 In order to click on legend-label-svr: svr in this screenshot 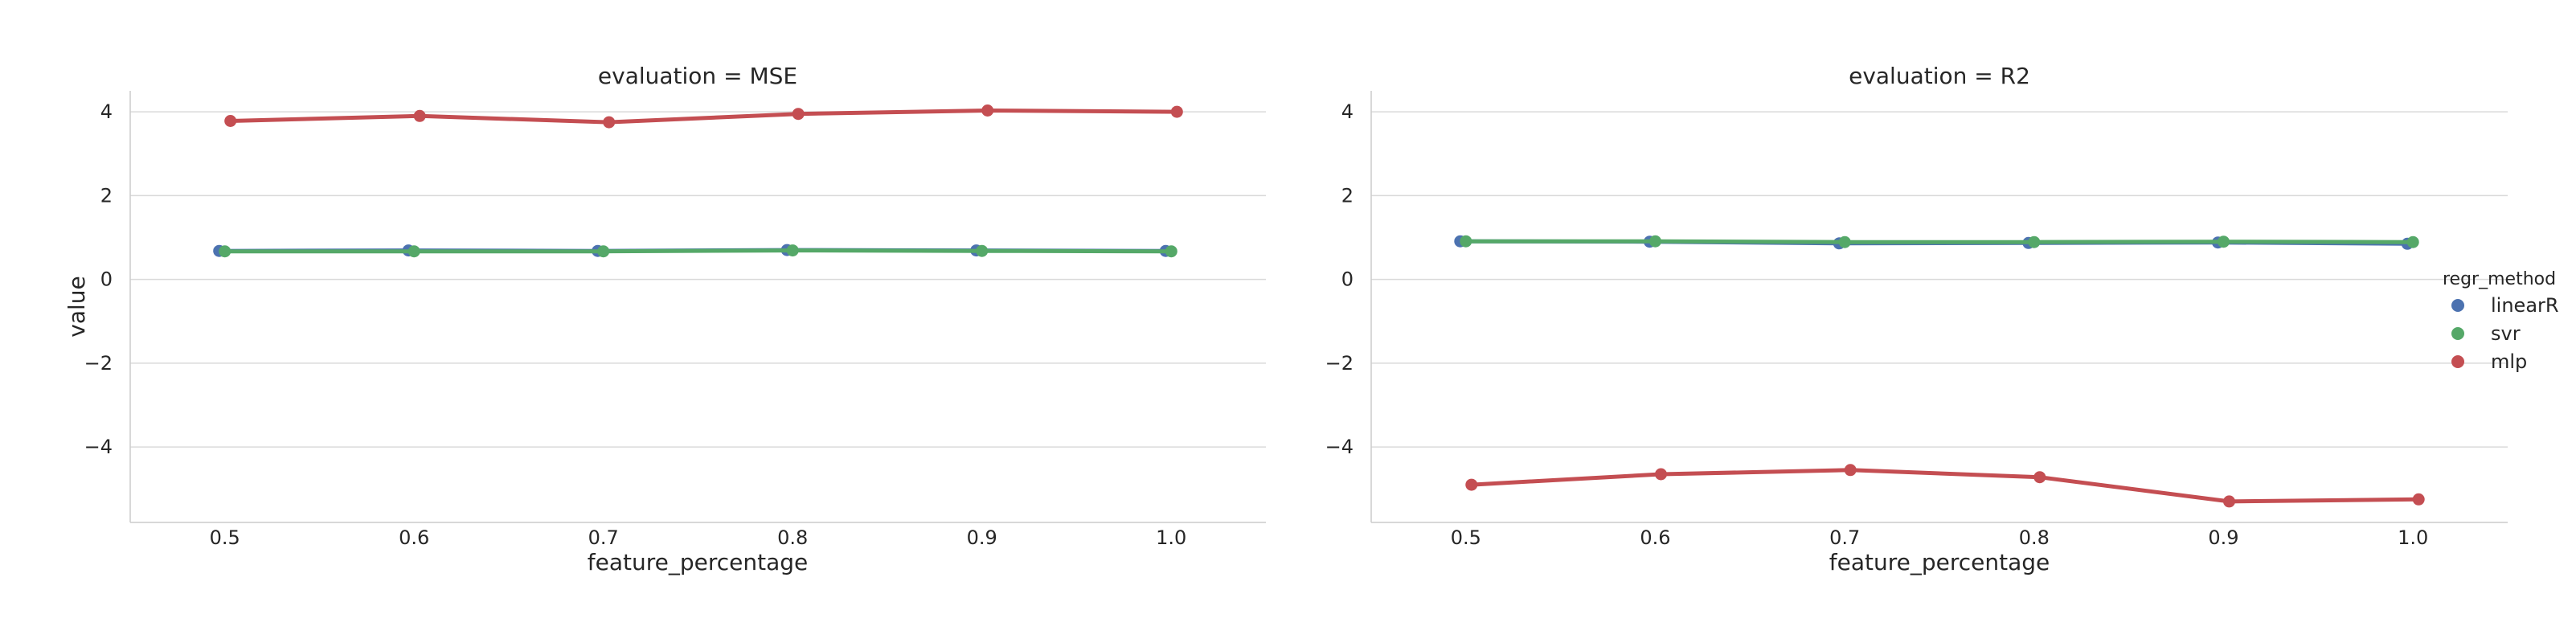, I will do `click(2506, 333)`.